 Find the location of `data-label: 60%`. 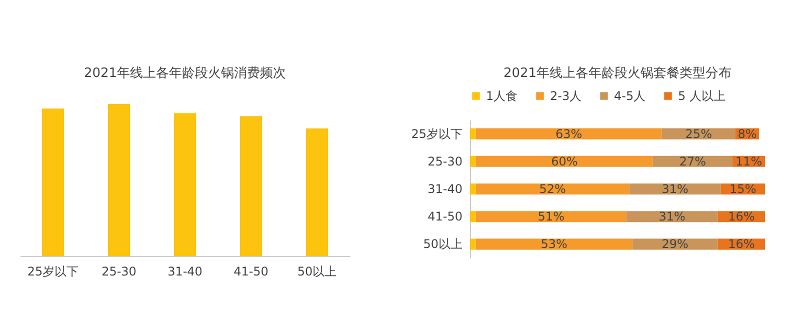

data-label: 60% is located at coordinates (564, 161).